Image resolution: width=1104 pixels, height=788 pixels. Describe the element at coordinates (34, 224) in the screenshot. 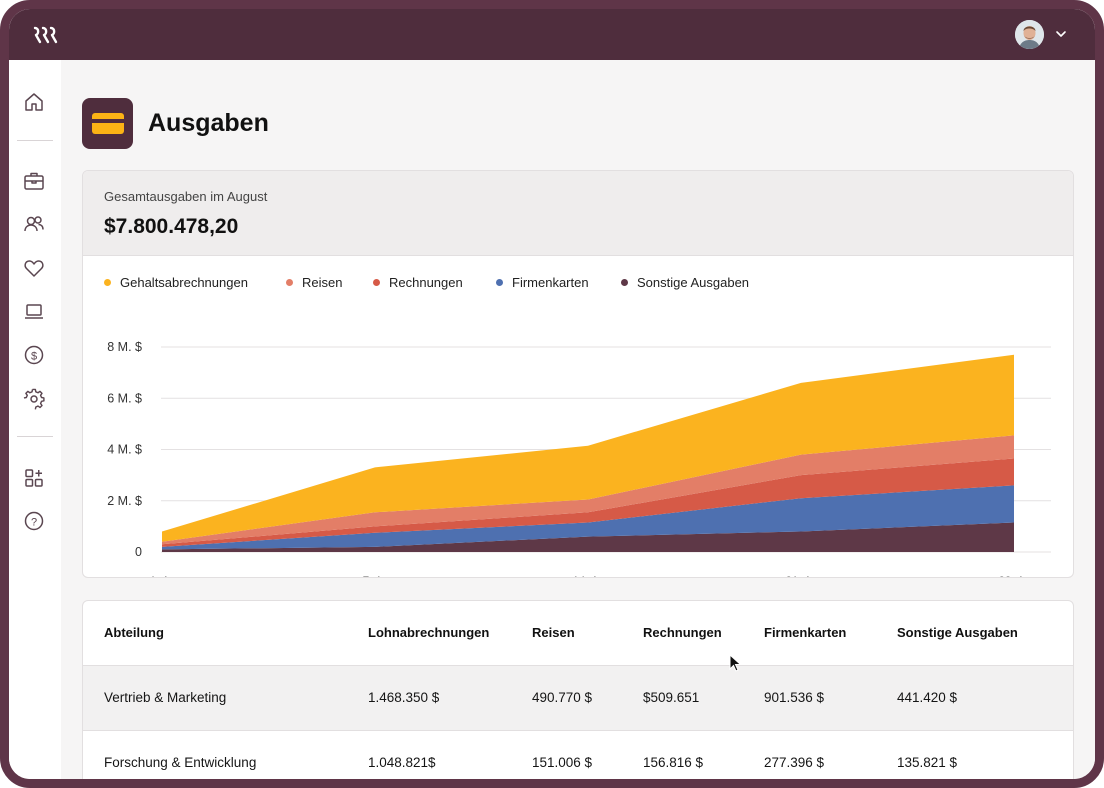

I see `people-icon` at that location.